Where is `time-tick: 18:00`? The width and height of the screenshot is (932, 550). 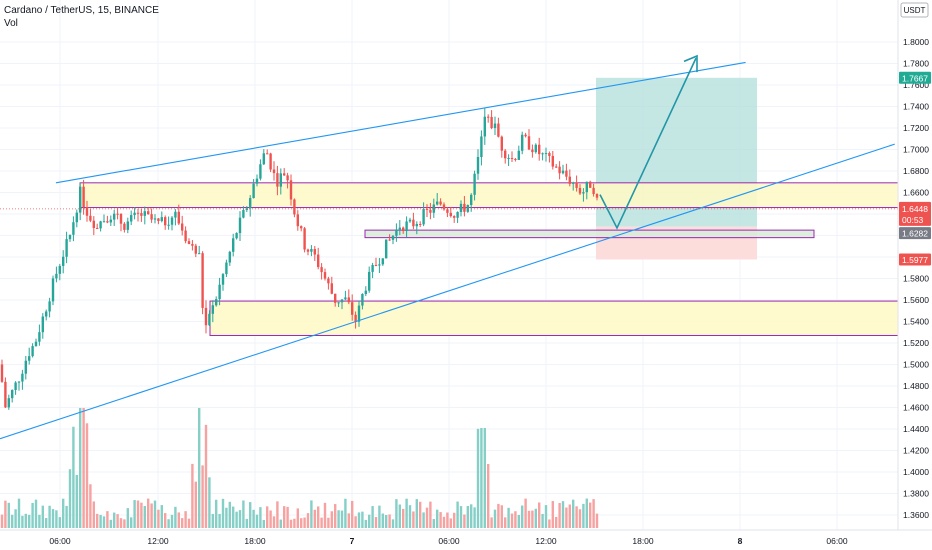 time-tick: 18:00 is located at coordinates (255, 541).